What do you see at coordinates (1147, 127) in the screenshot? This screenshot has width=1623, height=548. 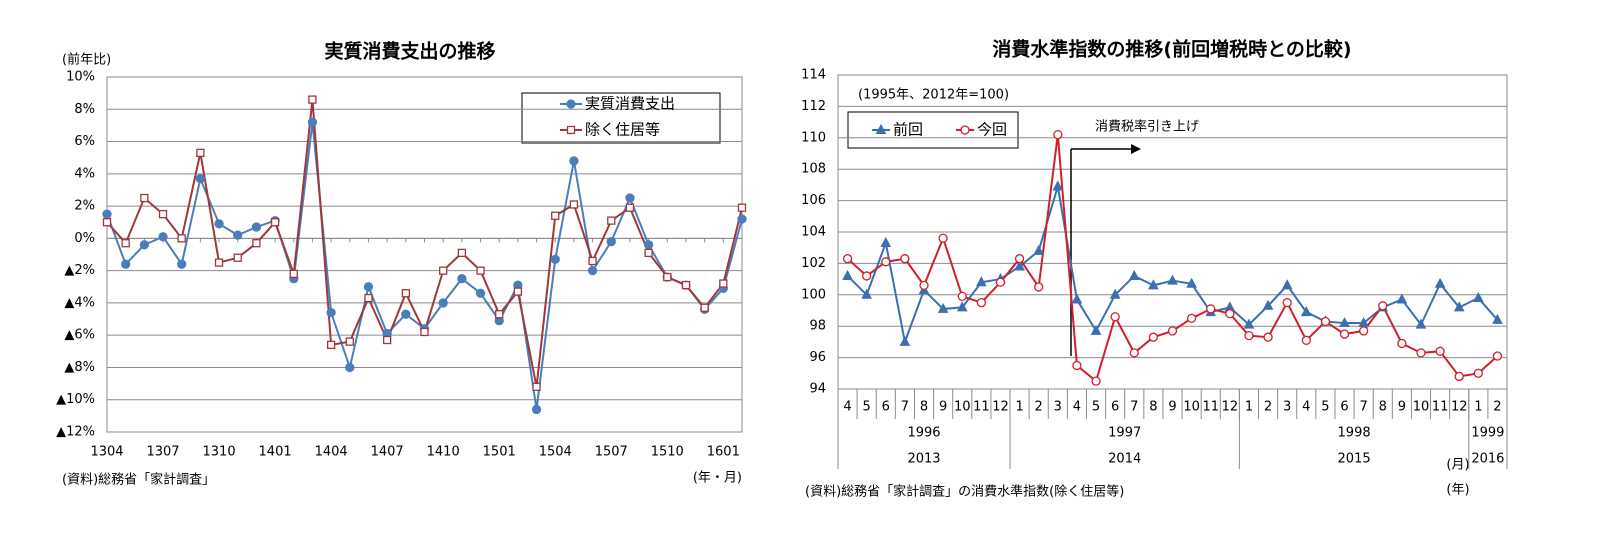 I see `annotation: 消費税率引き上げ` at bounding box center [1147, 127].